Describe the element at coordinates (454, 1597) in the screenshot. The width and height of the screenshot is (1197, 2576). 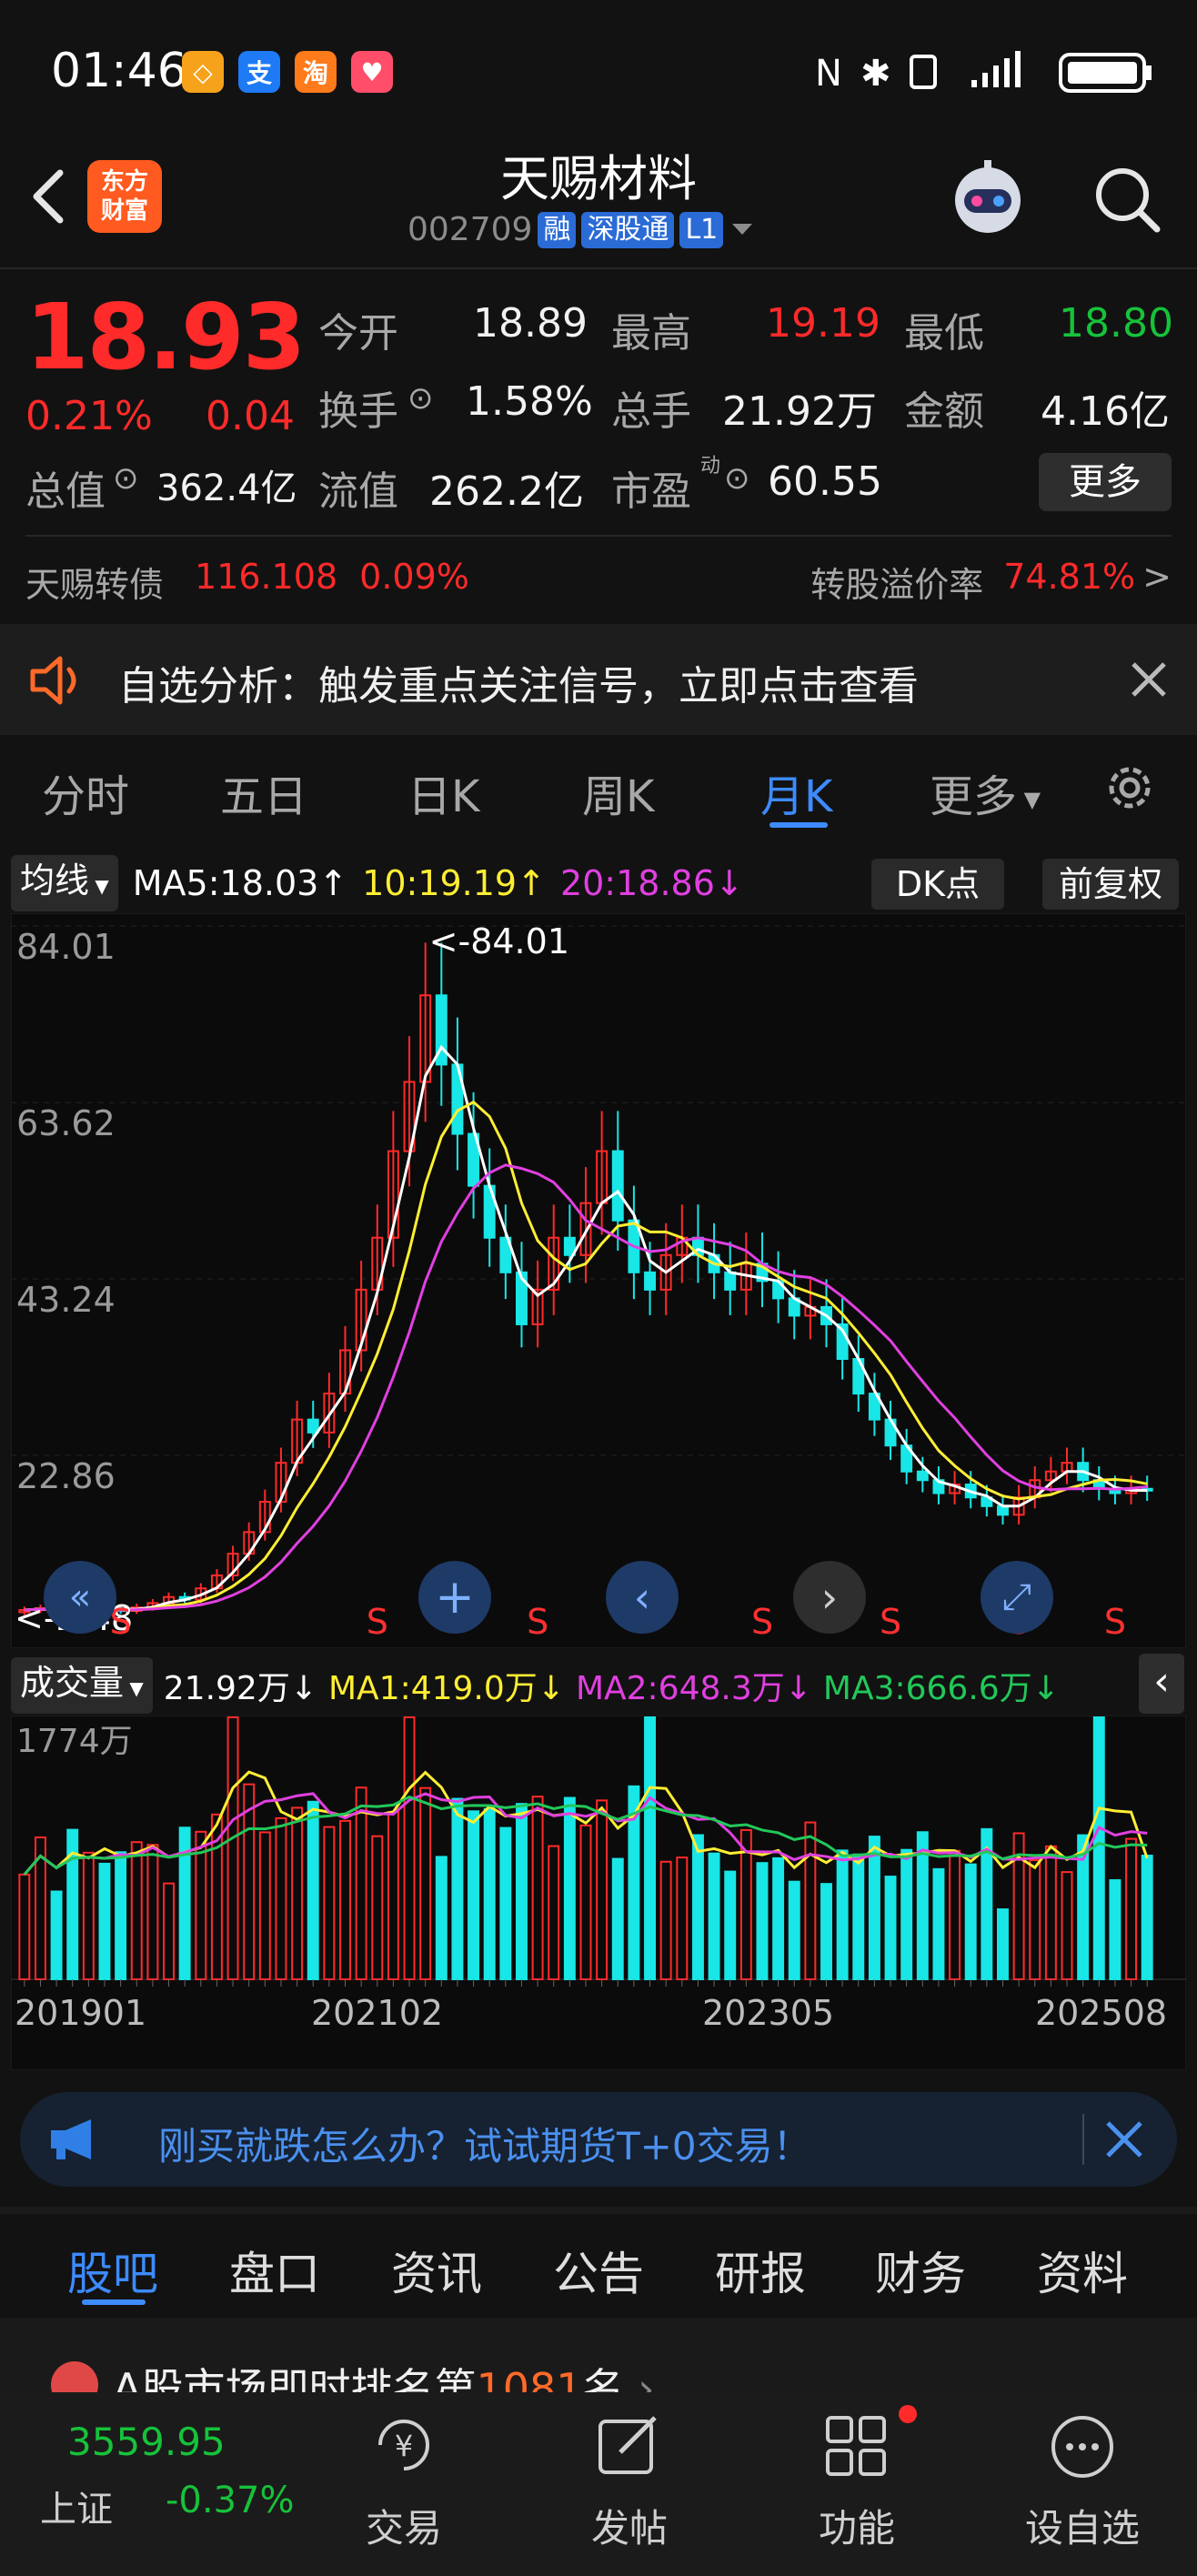
I see `zoom-in-icon: +` at that location.